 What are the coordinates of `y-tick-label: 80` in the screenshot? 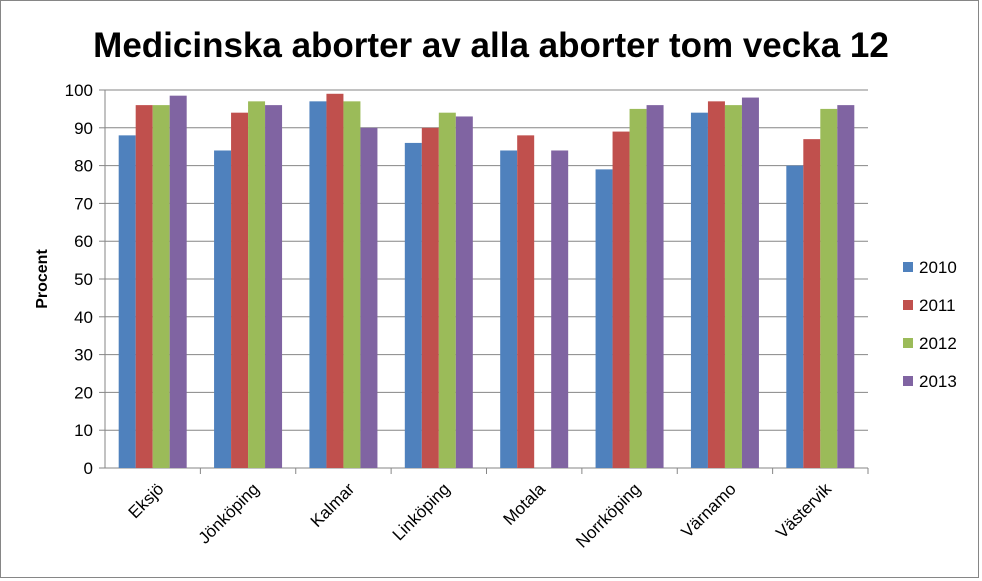 It's located at (83, 166).